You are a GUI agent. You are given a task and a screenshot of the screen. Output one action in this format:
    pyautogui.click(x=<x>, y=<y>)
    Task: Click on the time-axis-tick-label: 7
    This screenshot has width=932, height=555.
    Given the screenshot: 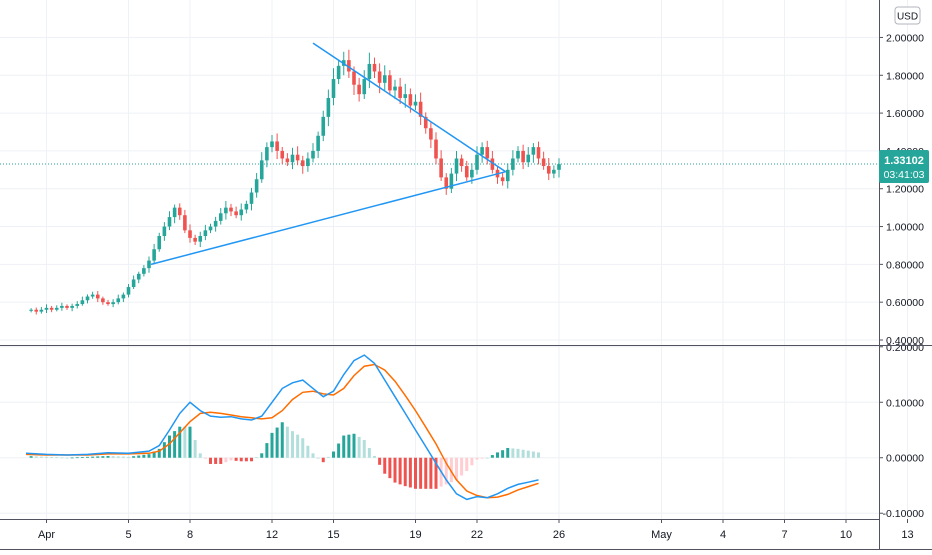 What is the action you would take?
    pyautogui.click(x=784, y=535)
    